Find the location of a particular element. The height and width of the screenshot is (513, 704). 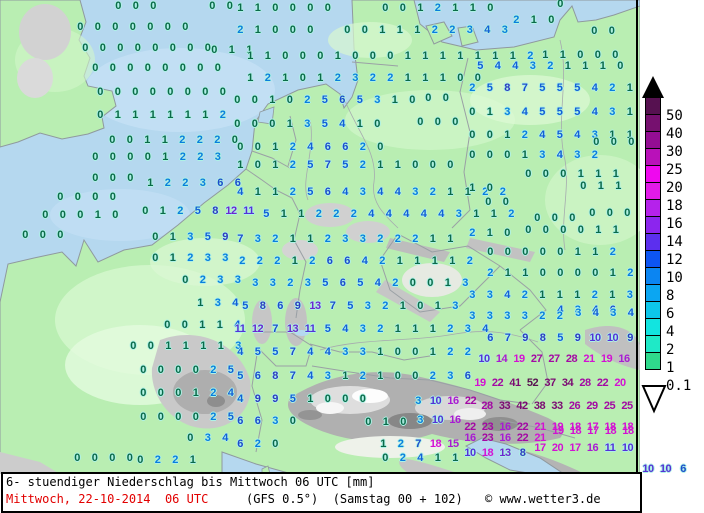

legend-label: 14 is located at coordinates (674, 242).